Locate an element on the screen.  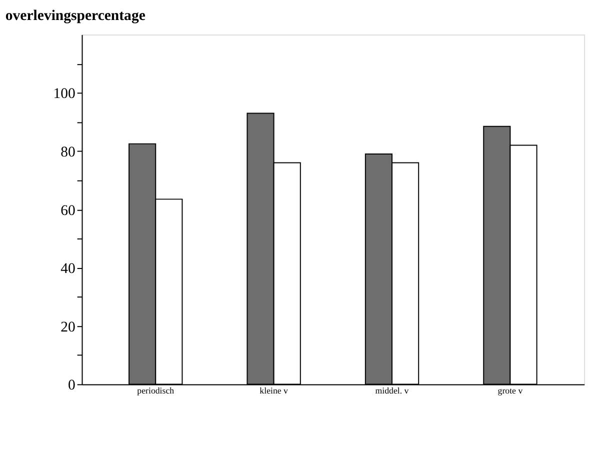
y-tick-label: 20 is located at coordinates (68, 327).